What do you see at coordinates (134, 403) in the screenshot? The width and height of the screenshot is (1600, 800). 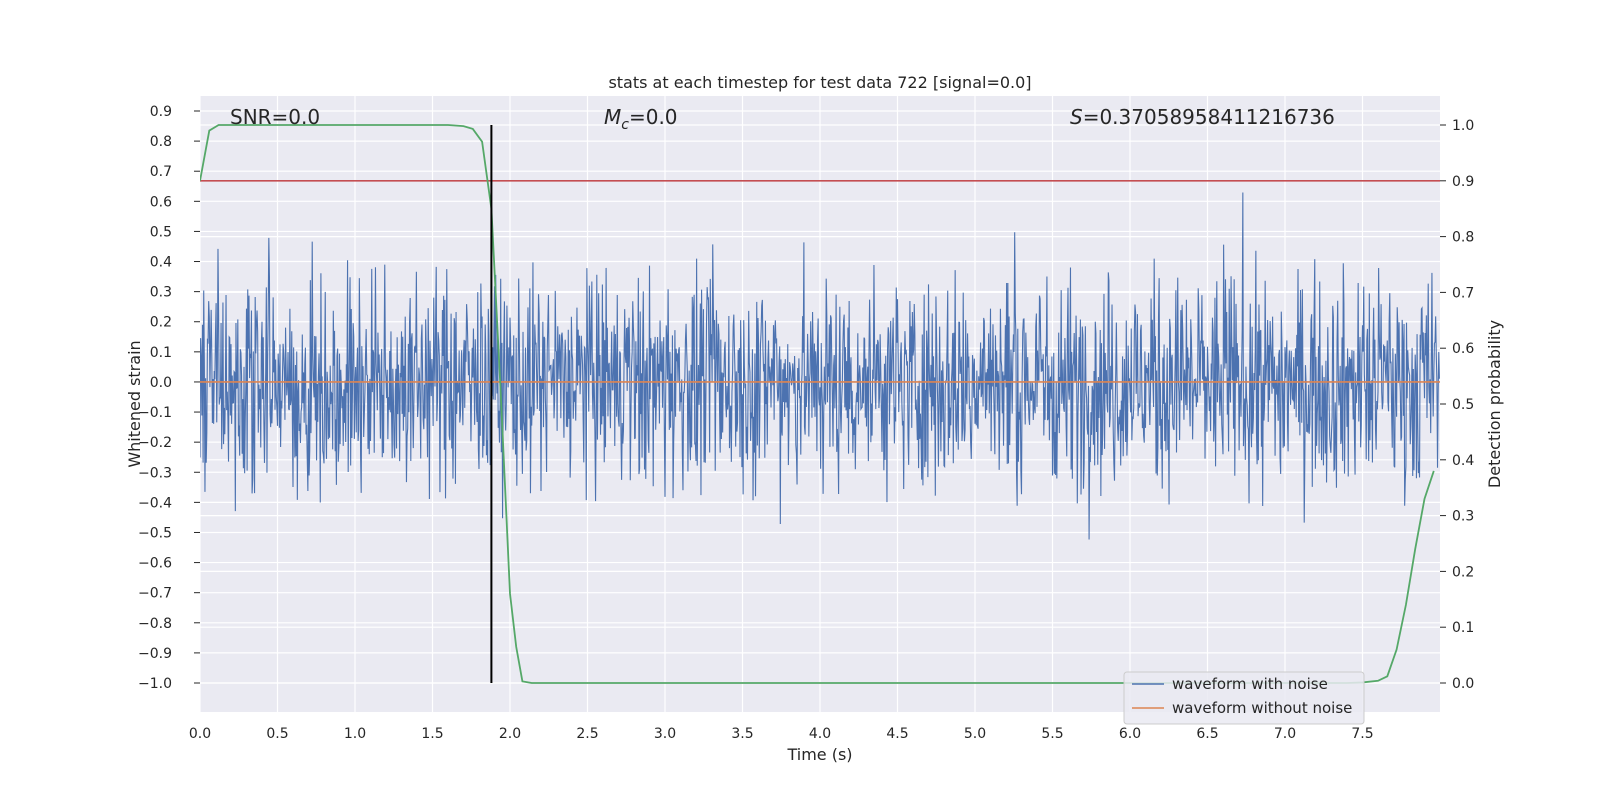 I see `y-axis-label-left: Whitened strain` at bounding box center [134, 403].